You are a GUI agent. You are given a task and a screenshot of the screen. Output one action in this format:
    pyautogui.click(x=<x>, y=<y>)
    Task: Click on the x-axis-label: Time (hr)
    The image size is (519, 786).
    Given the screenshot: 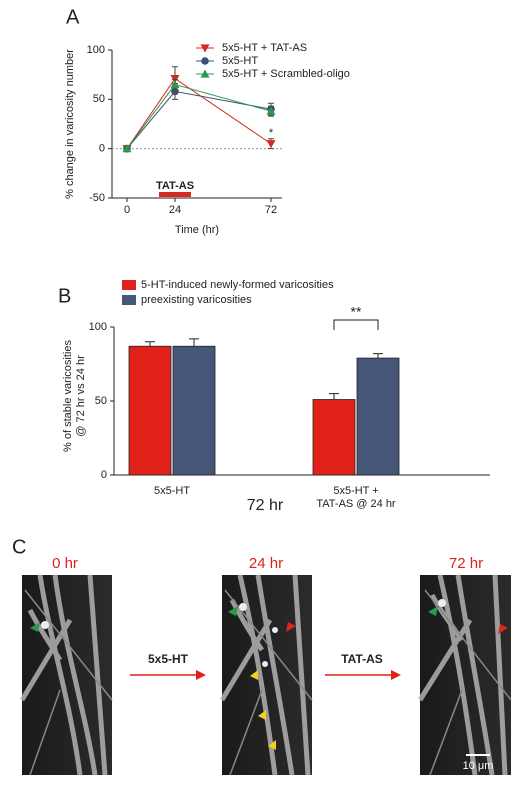 What is the action you would take?
    pyautogui.click(x=197, y=230)
    